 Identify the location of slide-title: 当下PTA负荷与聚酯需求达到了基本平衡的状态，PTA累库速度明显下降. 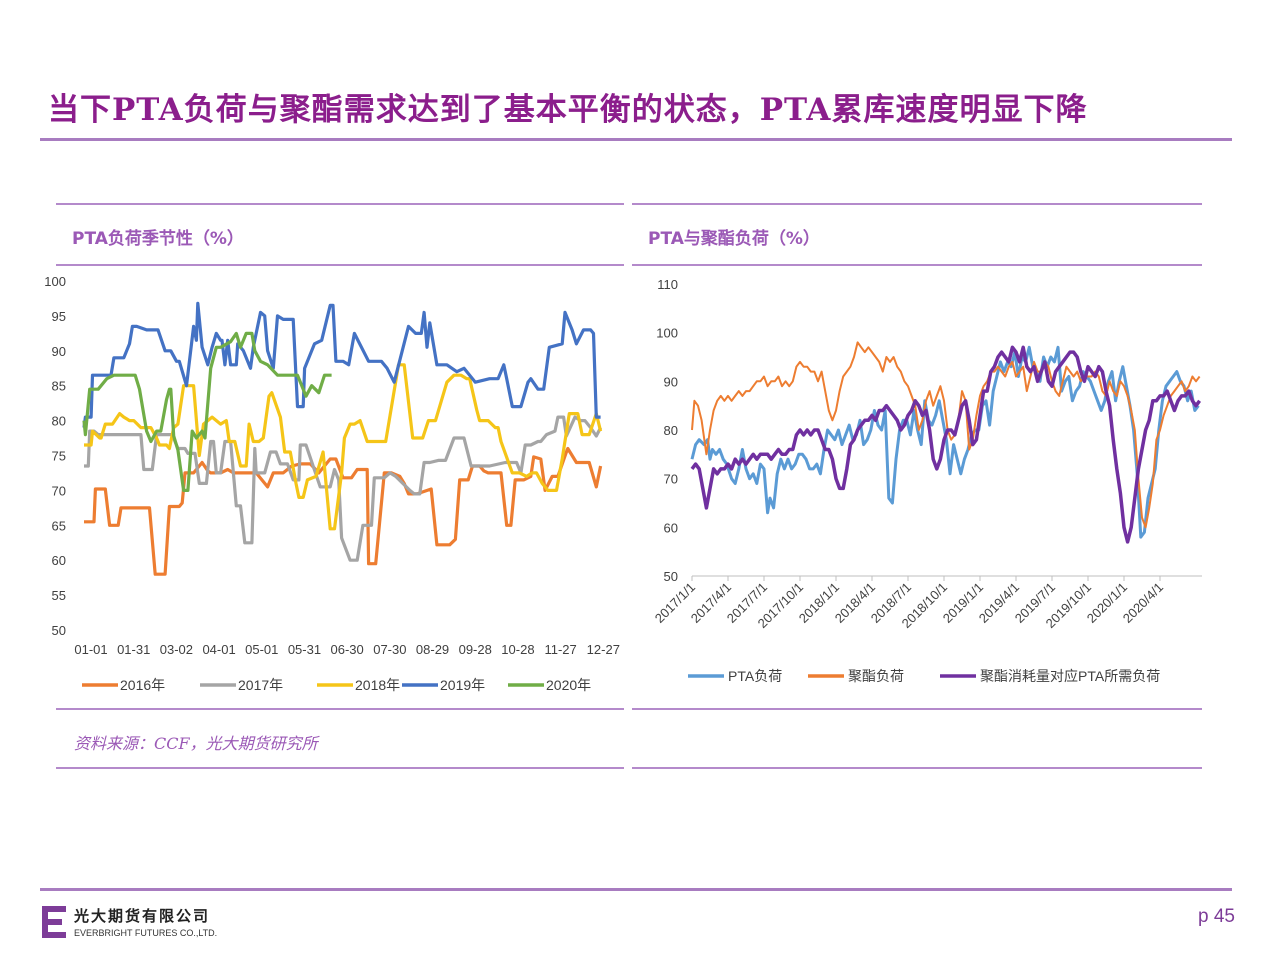
(568, 110).